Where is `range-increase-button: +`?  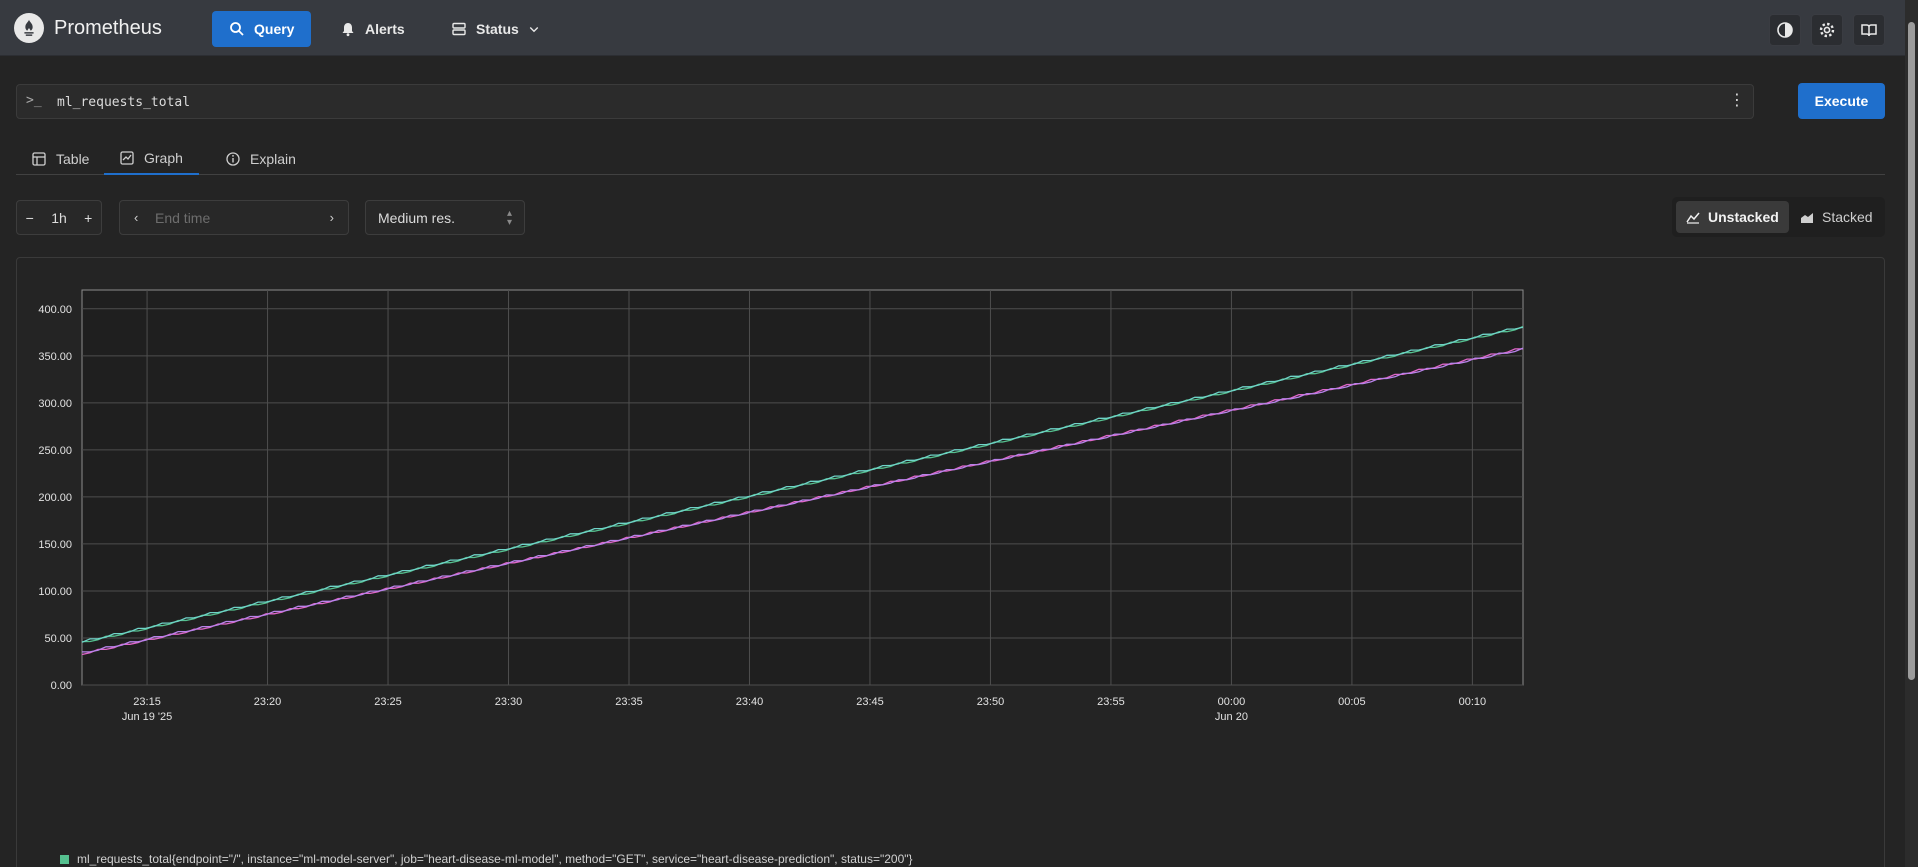
range-increase-button: + is located at coordinates (88, 217).